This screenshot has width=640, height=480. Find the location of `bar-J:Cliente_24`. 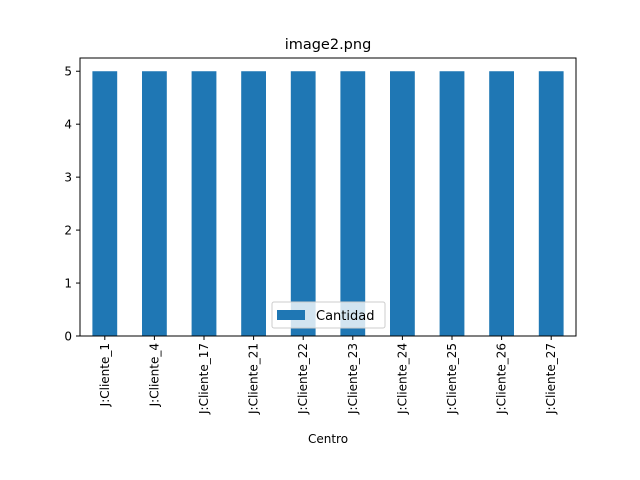

bar-J:Cliente_24 is located at coordinates (402, 203).